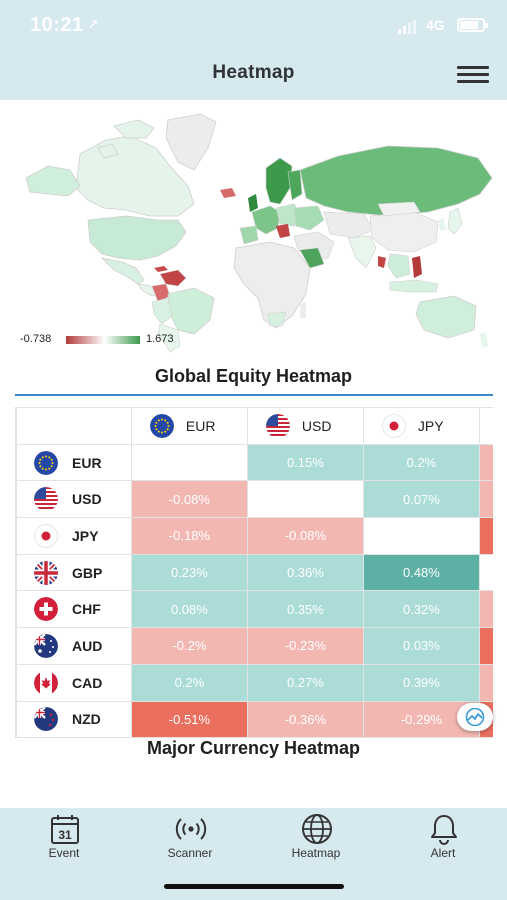 This screenshot has height=900, width=507. I want to click on heatmap-cell: -0.38%, so click(485, 499).